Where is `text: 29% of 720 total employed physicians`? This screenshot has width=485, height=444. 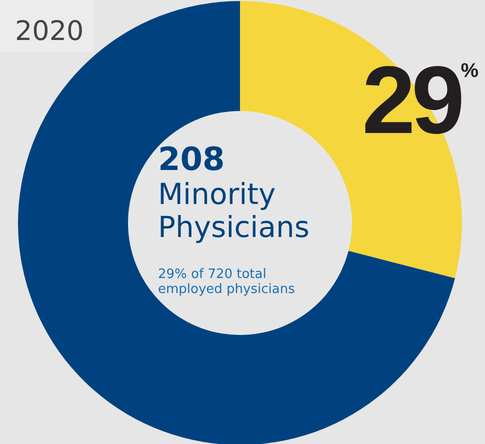 text: 29% of 720 total employed physicians is located at coordinates (227, 282).